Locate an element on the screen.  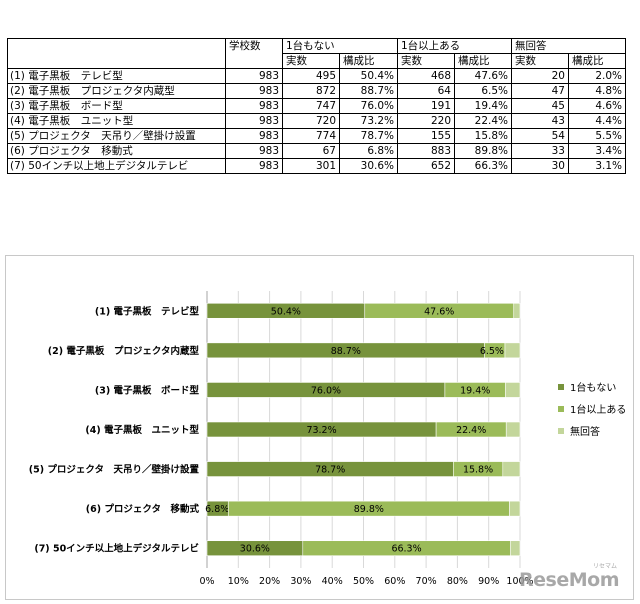
table-cell: 220 is located at coordinates (426, 121).